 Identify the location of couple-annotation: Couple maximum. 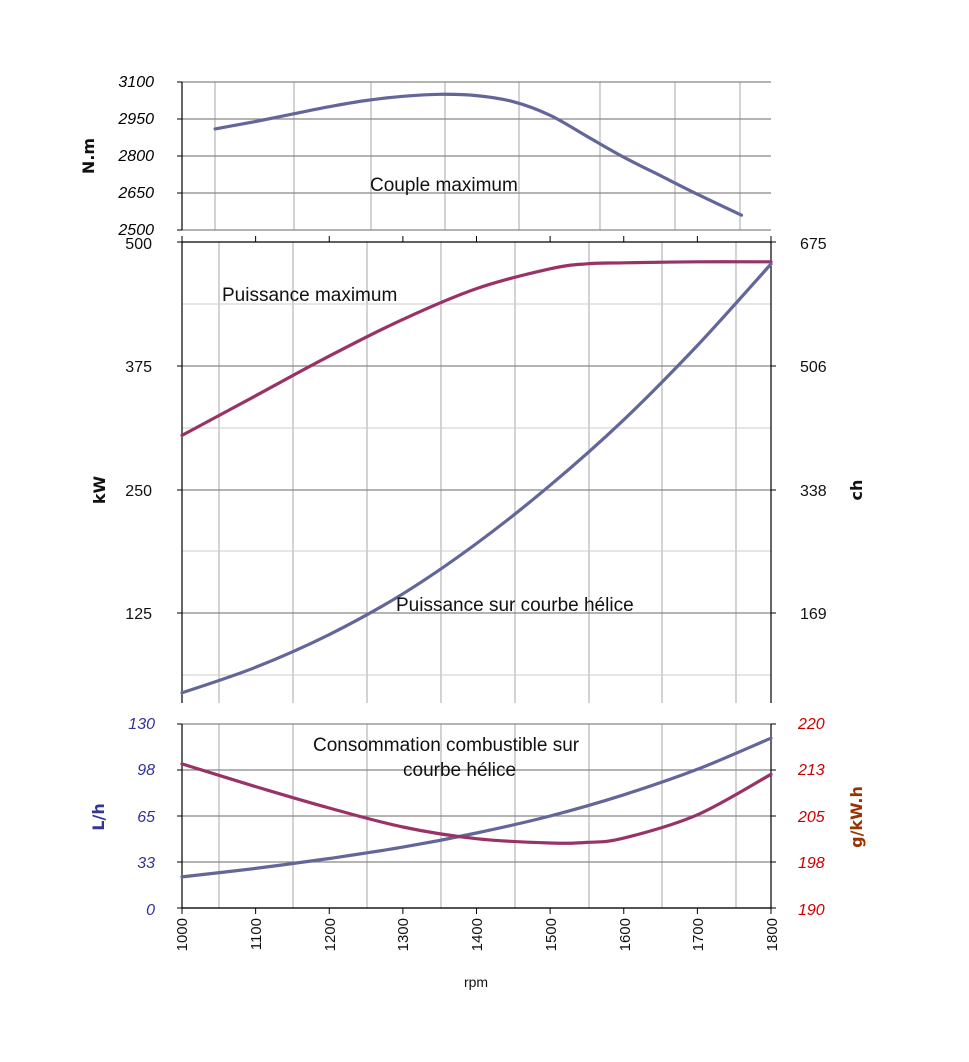
(444, 185).